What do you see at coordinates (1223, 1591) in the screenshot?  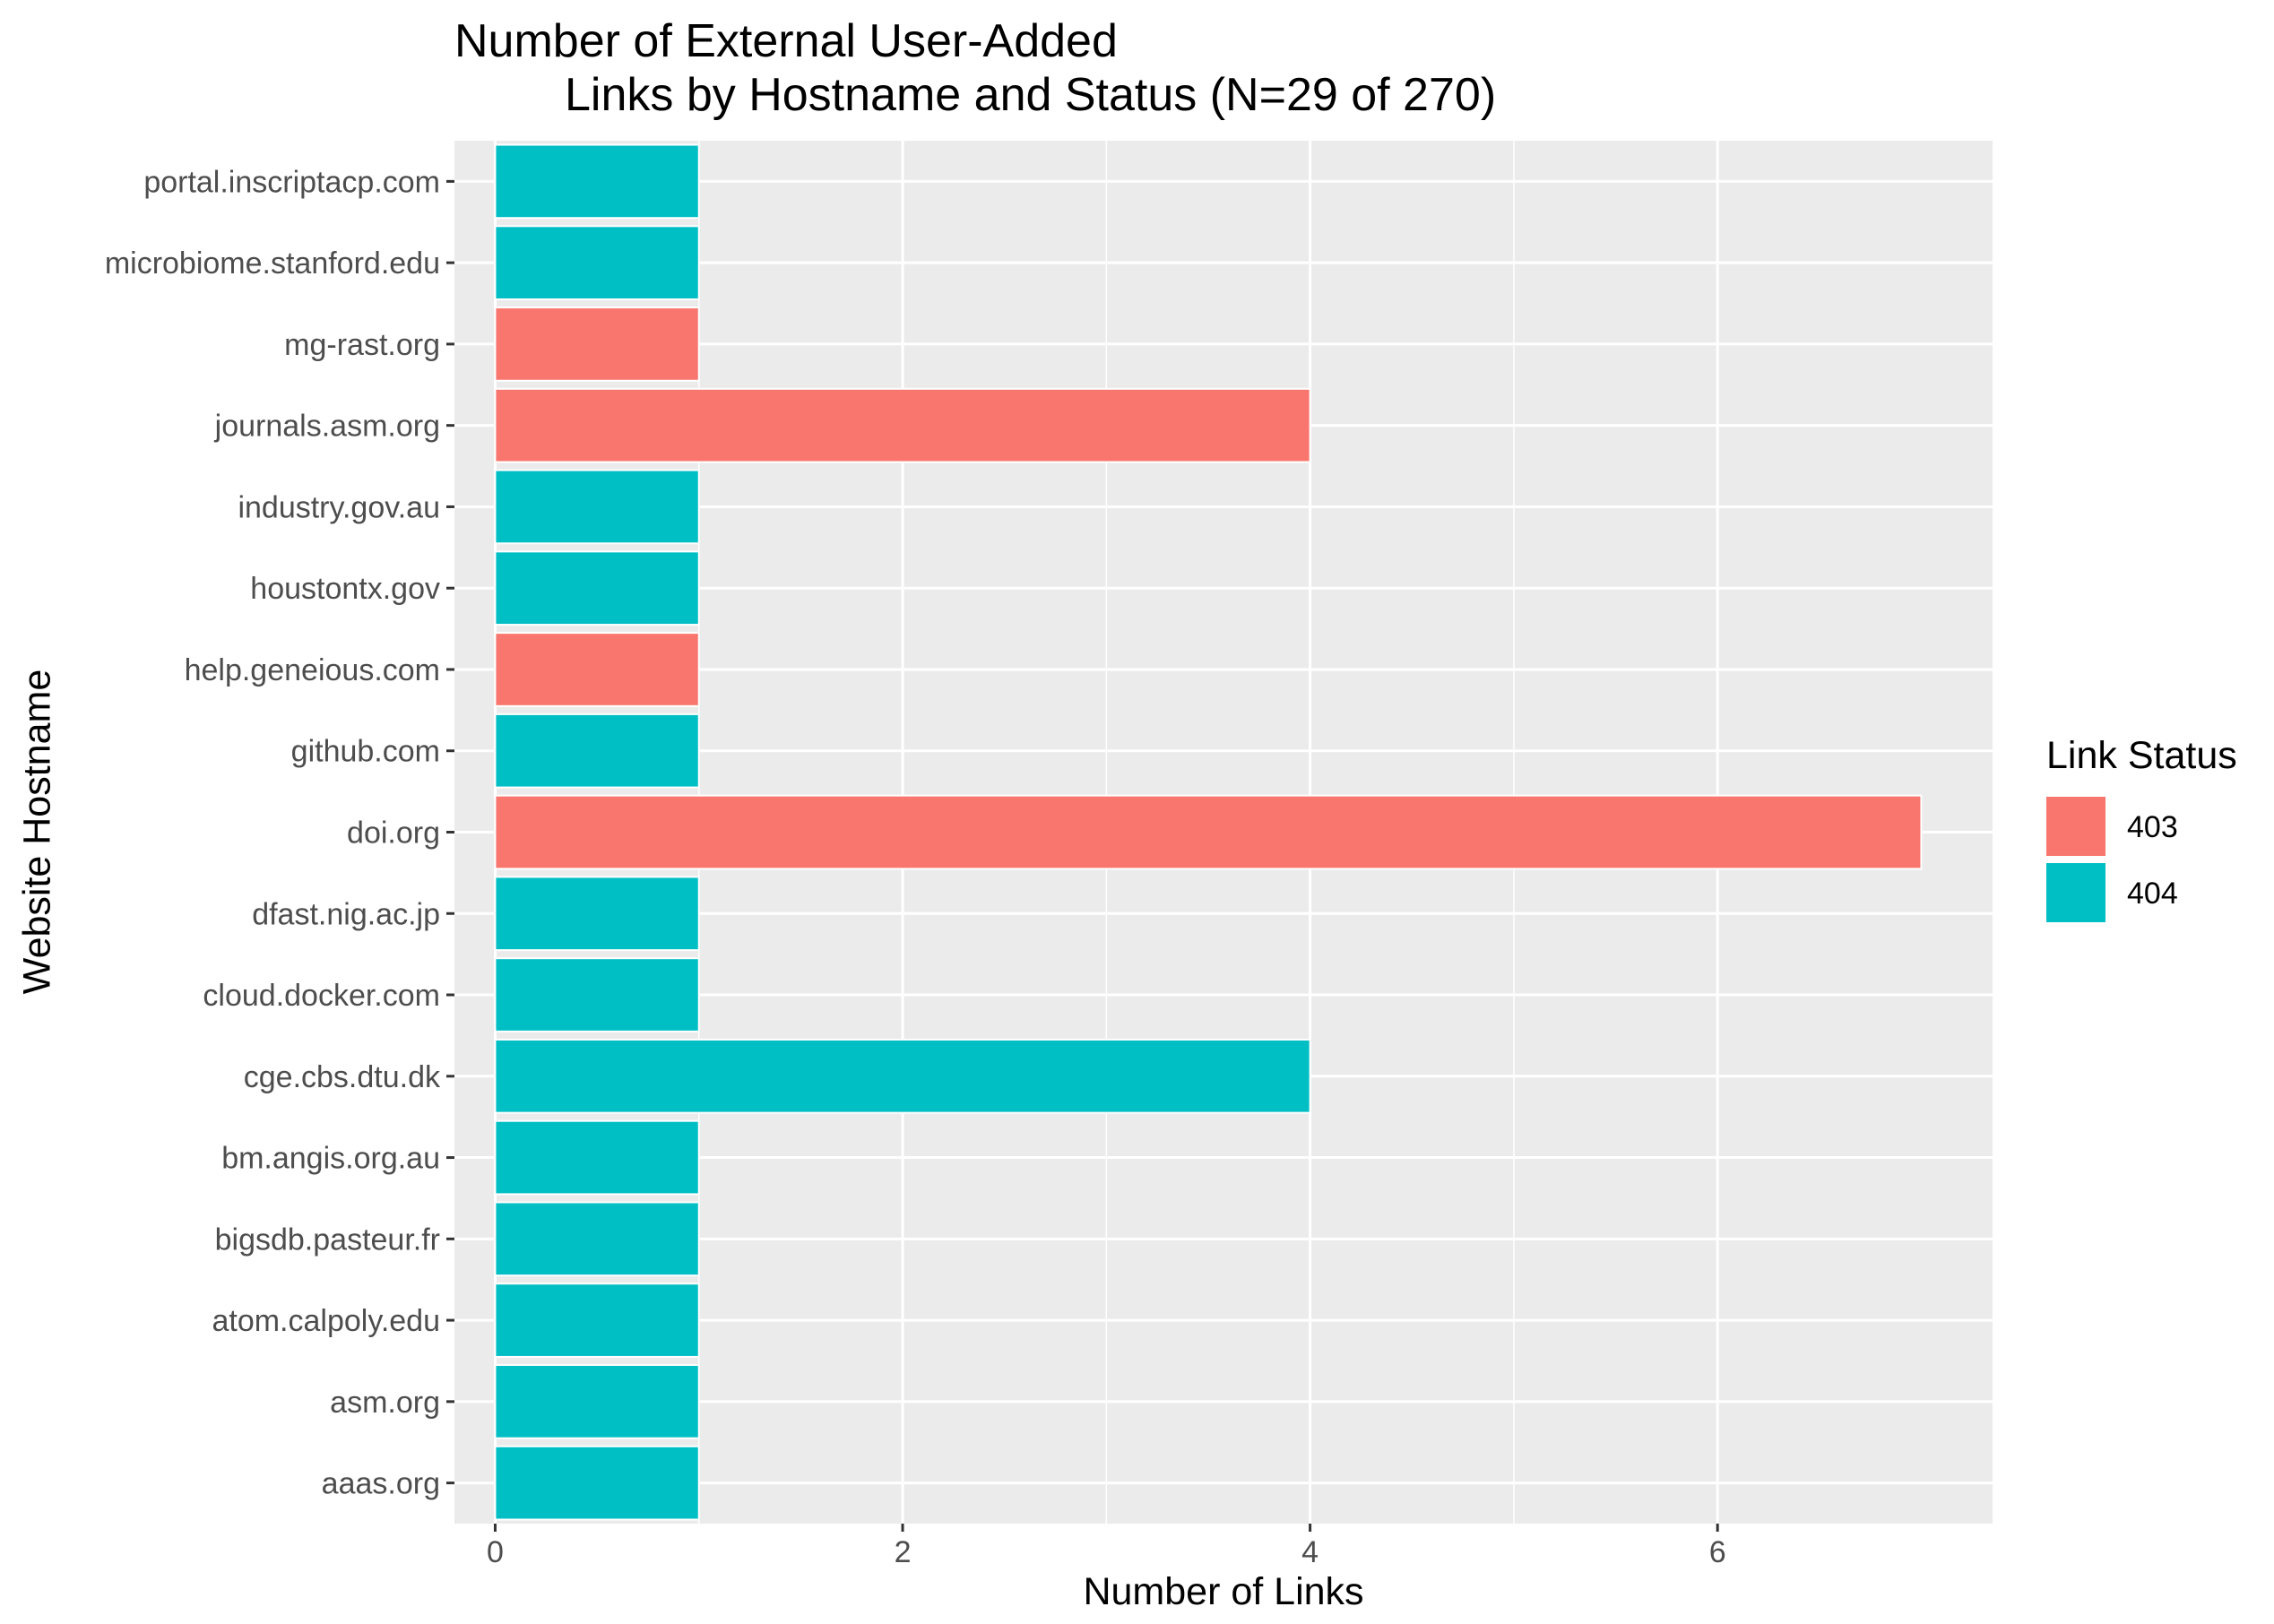 I see `x-axis-title: Number of Links` at bounding box center [1223, 1591].